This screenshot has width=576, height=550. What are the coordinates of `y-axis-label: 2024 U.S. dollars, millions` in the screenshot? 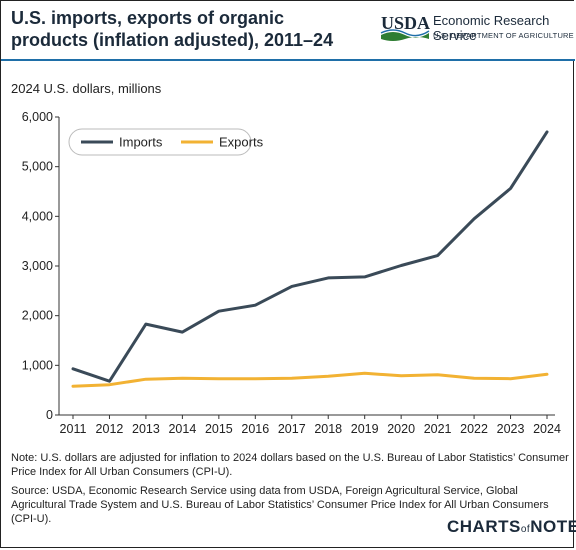 It's located at (86, 88).